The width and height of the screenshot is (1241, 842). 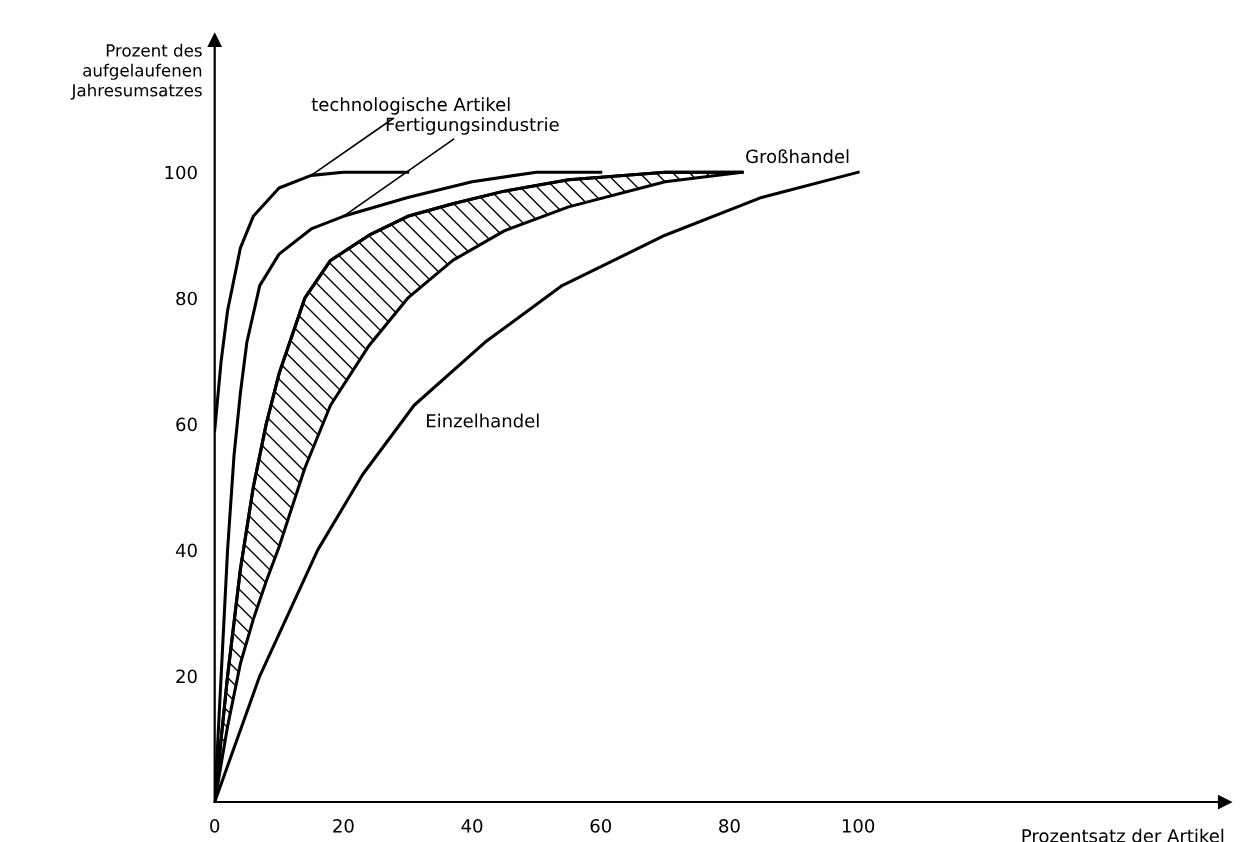 What do you see at coordinates (472, 825) in the screenshot?
I see `x-tick-label: 40` at bounding box center [472, 825].